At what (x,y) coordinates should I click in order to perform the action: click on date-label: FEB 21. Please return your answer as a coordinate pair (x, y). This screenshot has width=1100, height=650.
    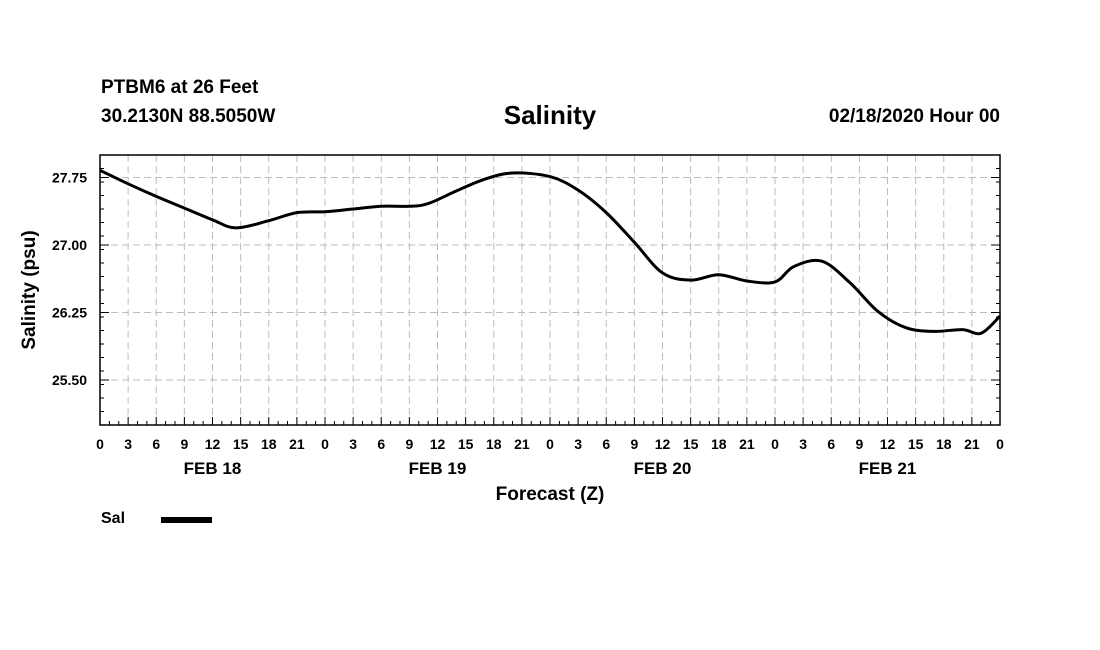
    Looking at the image, I should click on (888, 468).